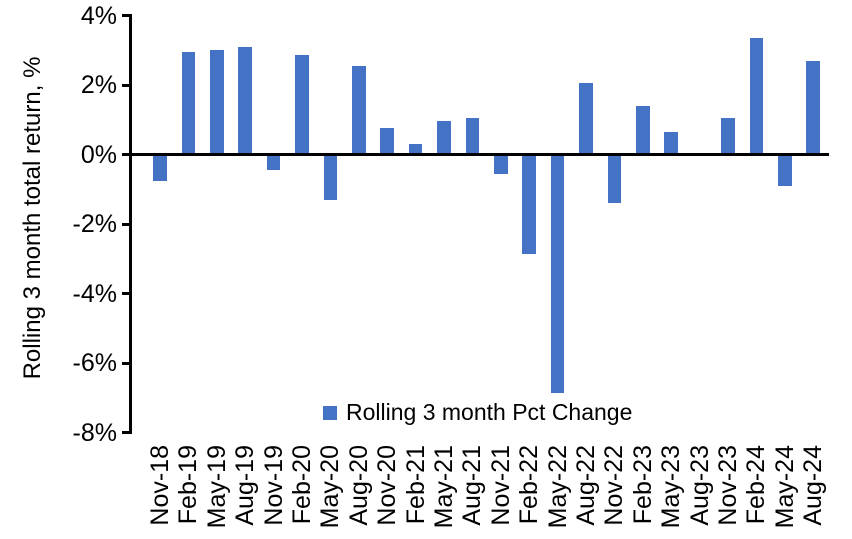 This screenshot has width=852, height=539. Describe the element at coordinates (586, 485) in the screenshot. I see `x-tick-label: Aug-22` at that location.